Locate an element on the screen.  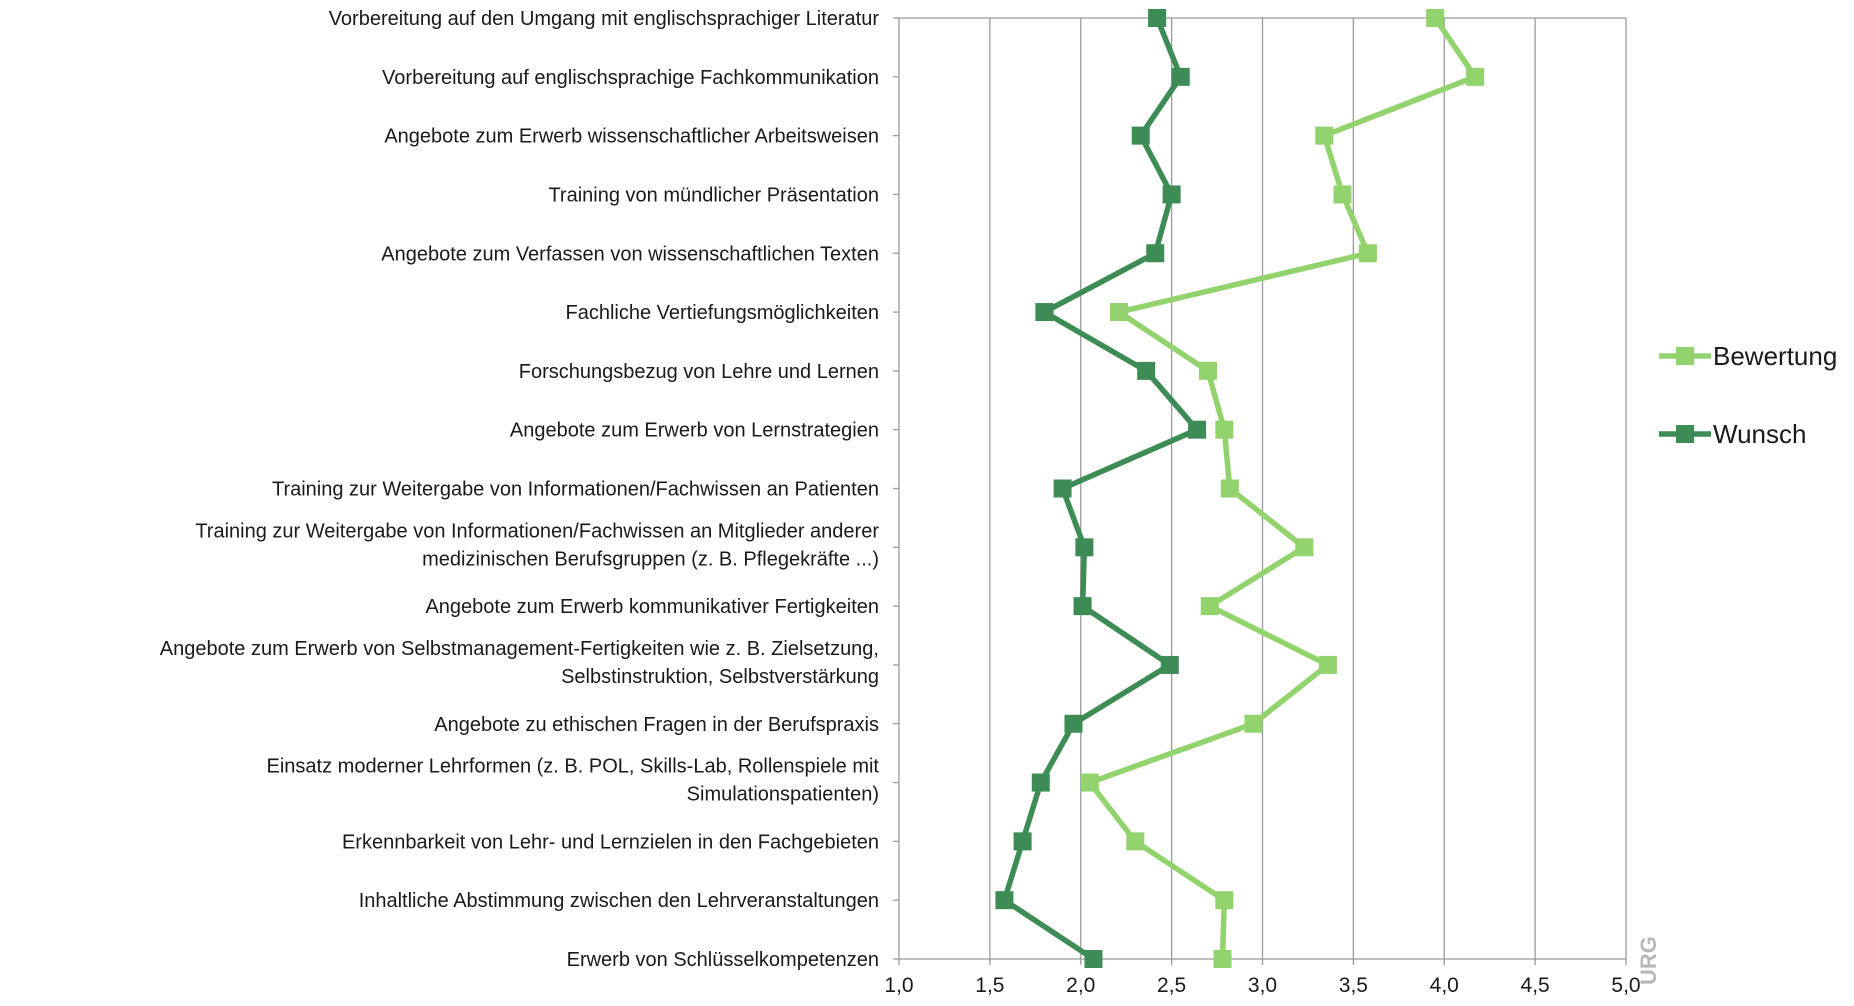
category-label: Forschungsbezug von Lehre und Lernen is located at coordinates (699, 372).